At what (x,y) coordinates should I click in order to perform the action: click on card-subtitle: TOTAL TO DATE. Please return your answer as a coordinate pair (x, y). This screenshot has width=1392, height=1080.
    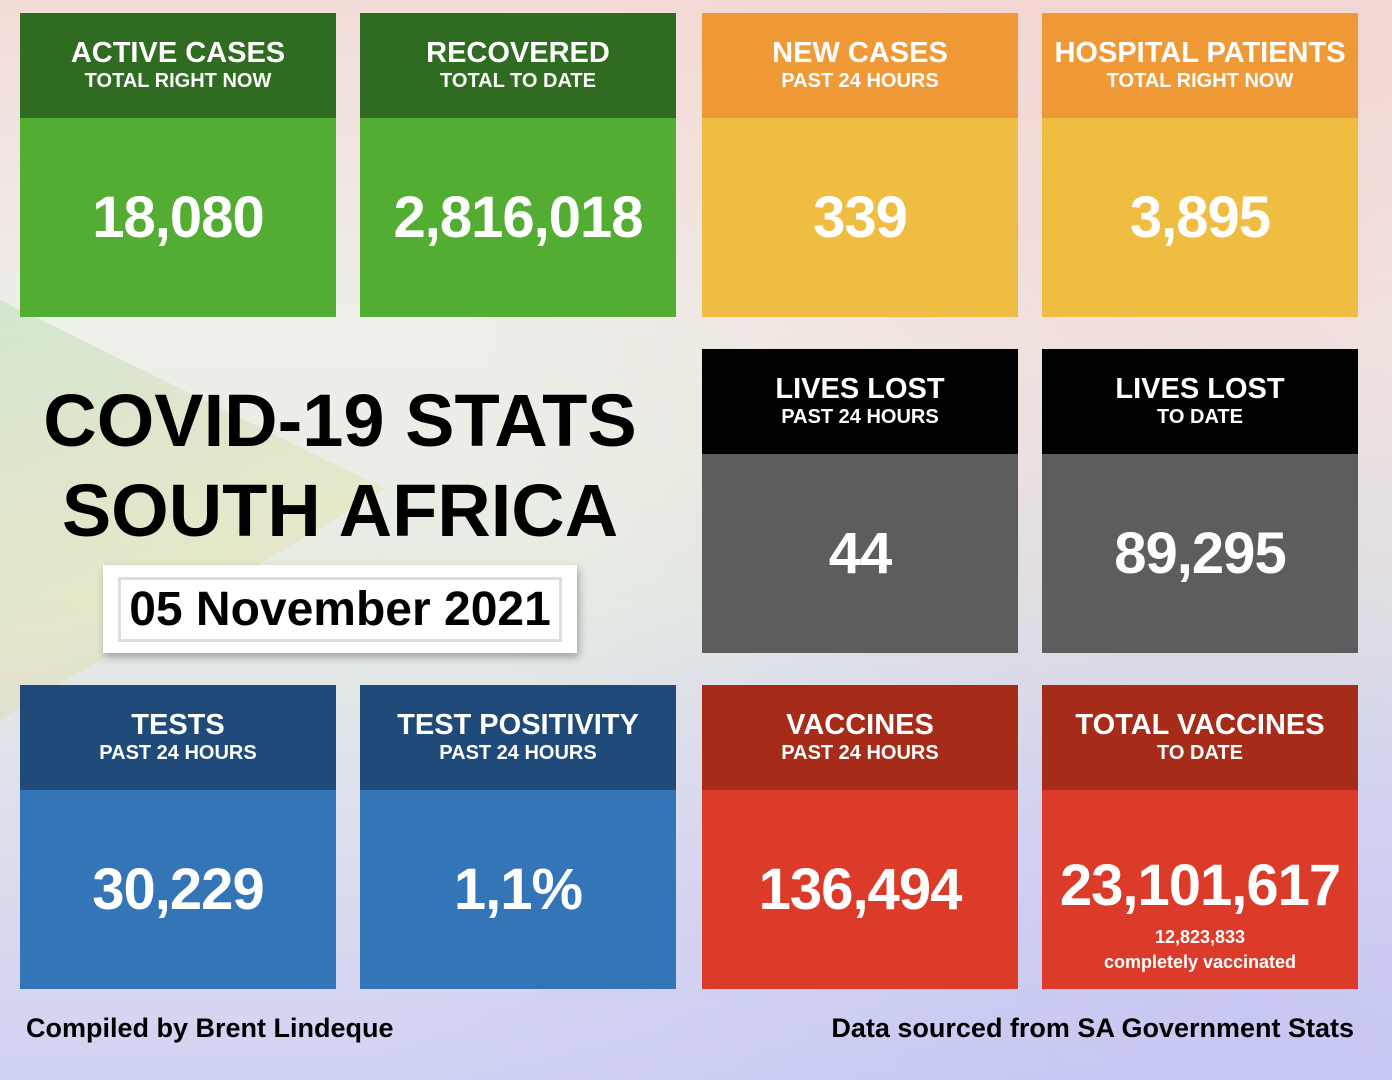
    Looking at the image, I should click on (518, 81).